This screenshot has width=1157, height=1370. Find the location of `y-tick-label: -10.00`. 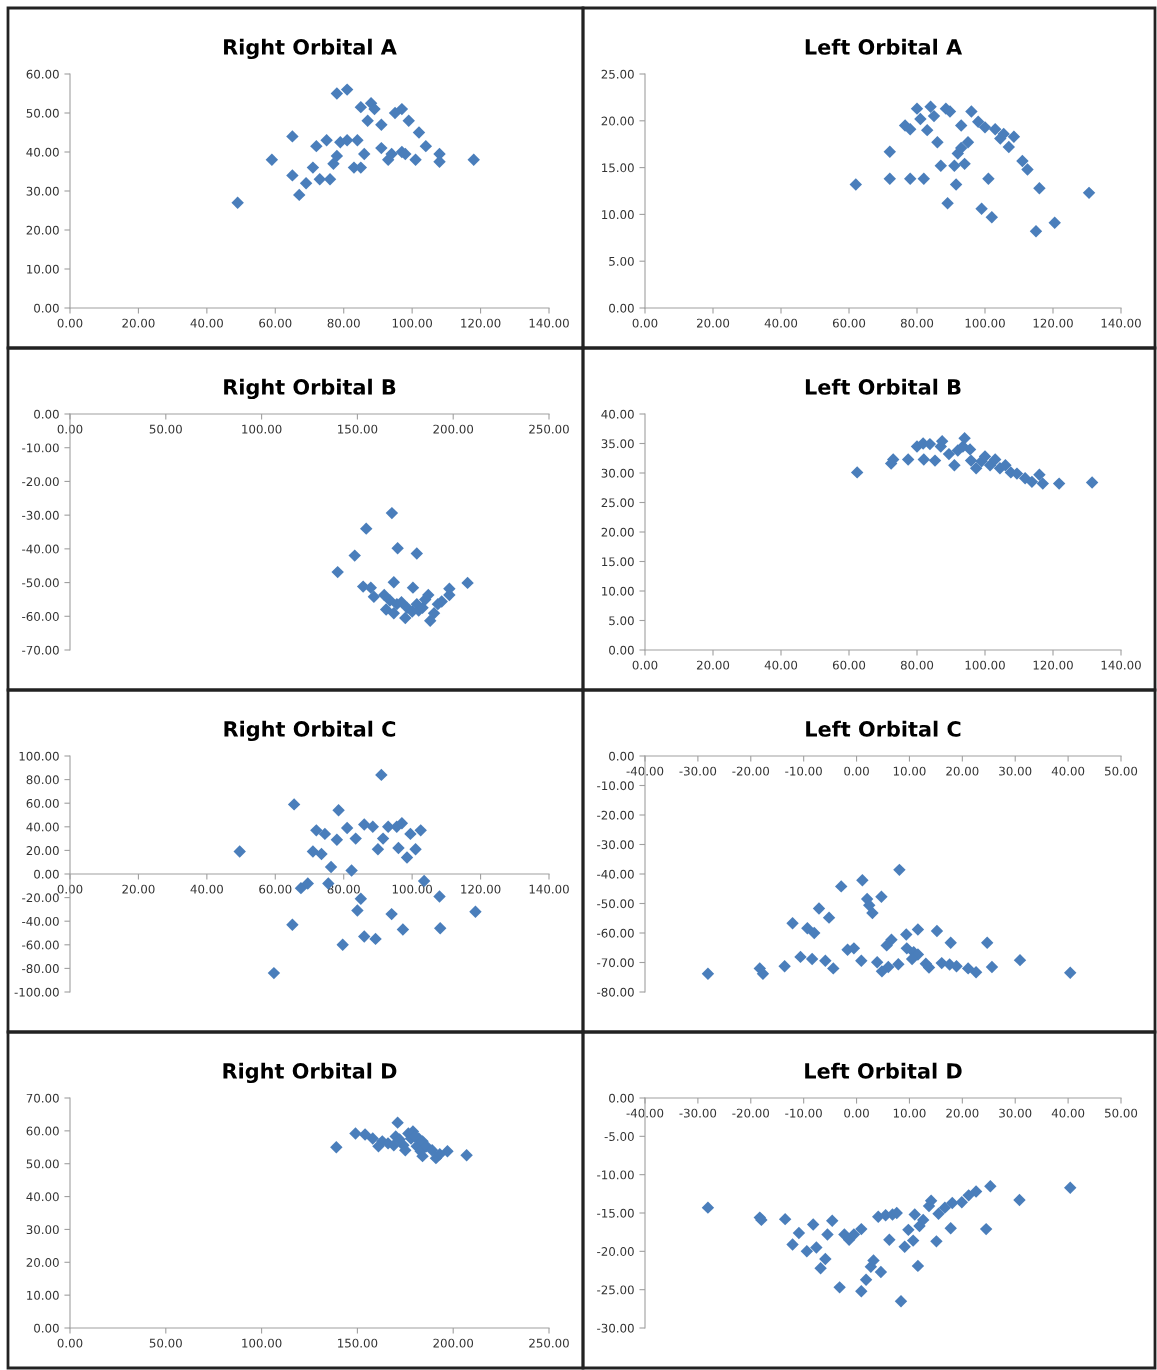

y-tick-label: -10.00 is located at coordinates (40, 448).